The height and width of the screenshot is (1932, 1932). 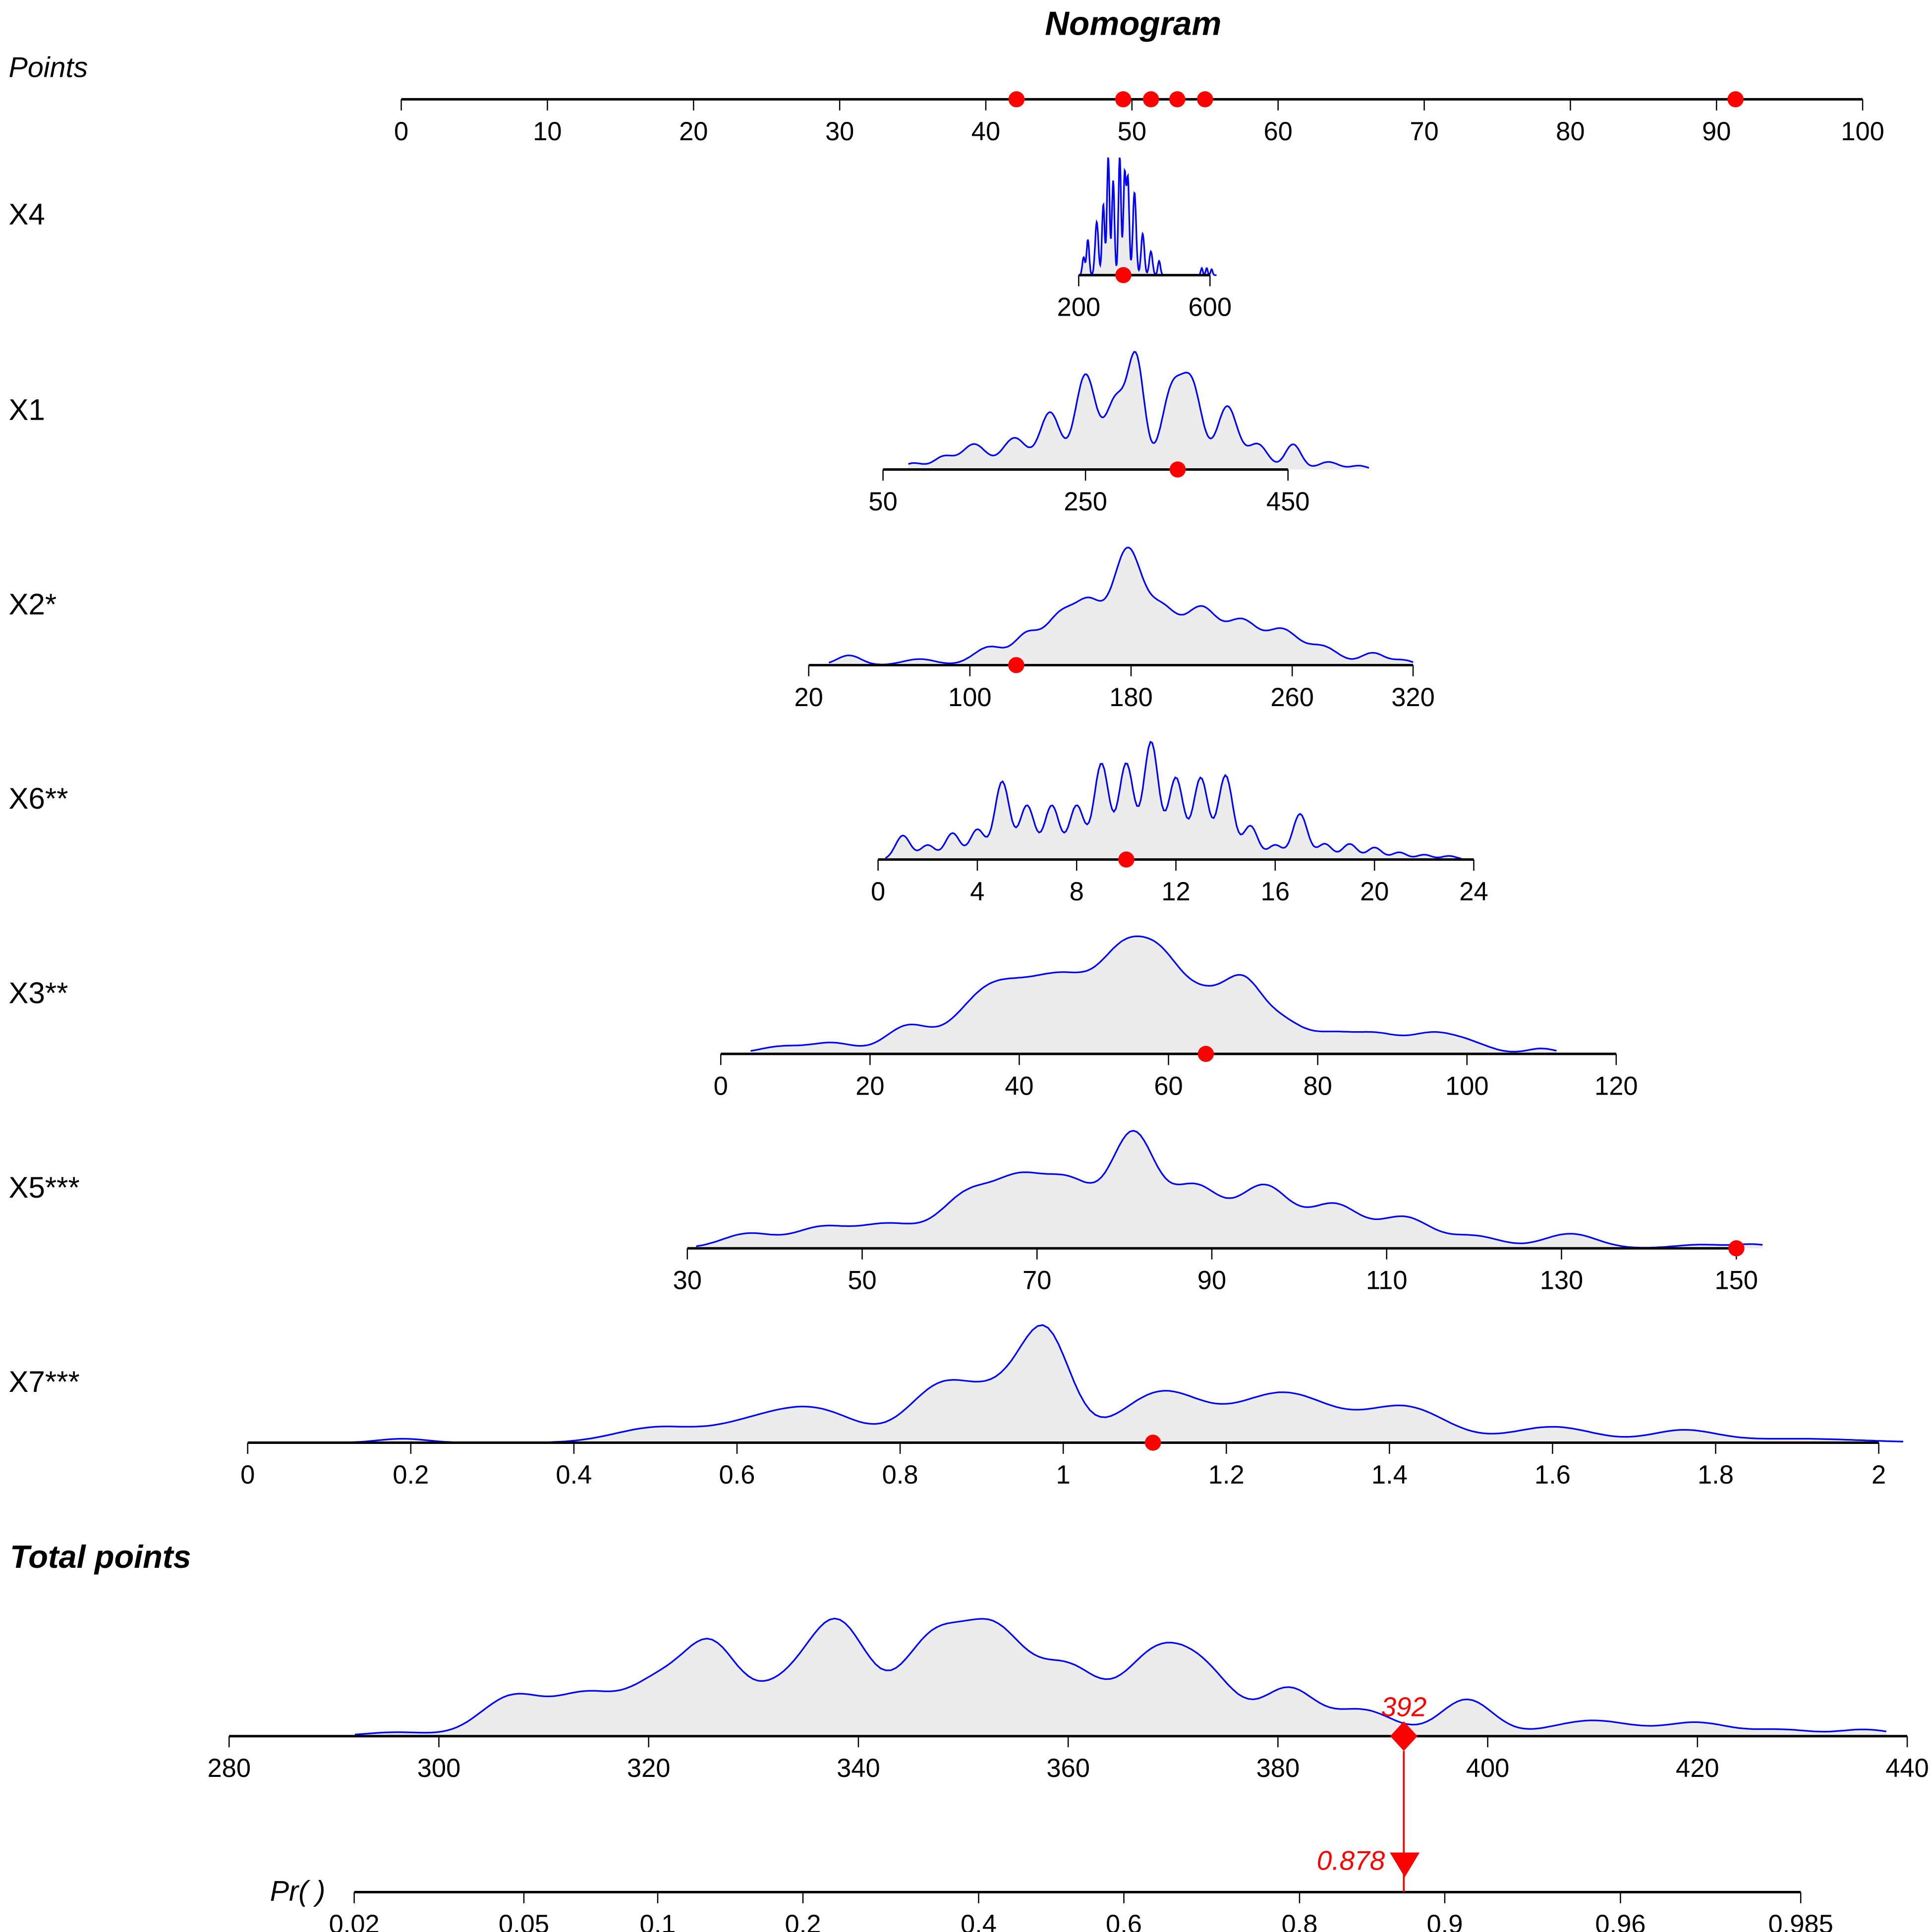 What do you see at coordinates (748, 823) in the screenshot?
I see `variable-axis-x6: X6** 0 4 8 12 16 20 24` at bounding box center [748, 823].